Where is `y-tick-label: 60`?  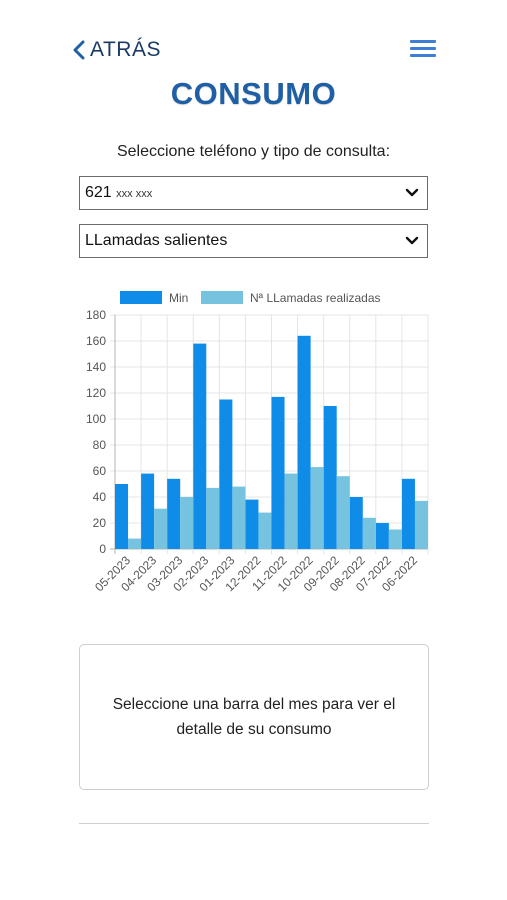
y-tick-label: 60 is located at coordinates (100, 471).